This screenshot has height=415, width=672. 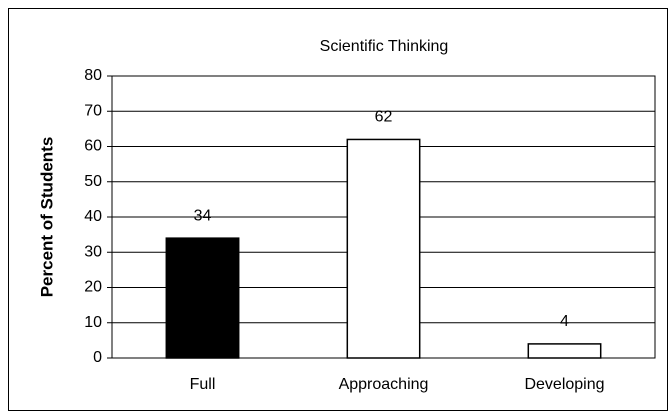 I want to click on y-tick-label: 60, so click(x=93, y=146).